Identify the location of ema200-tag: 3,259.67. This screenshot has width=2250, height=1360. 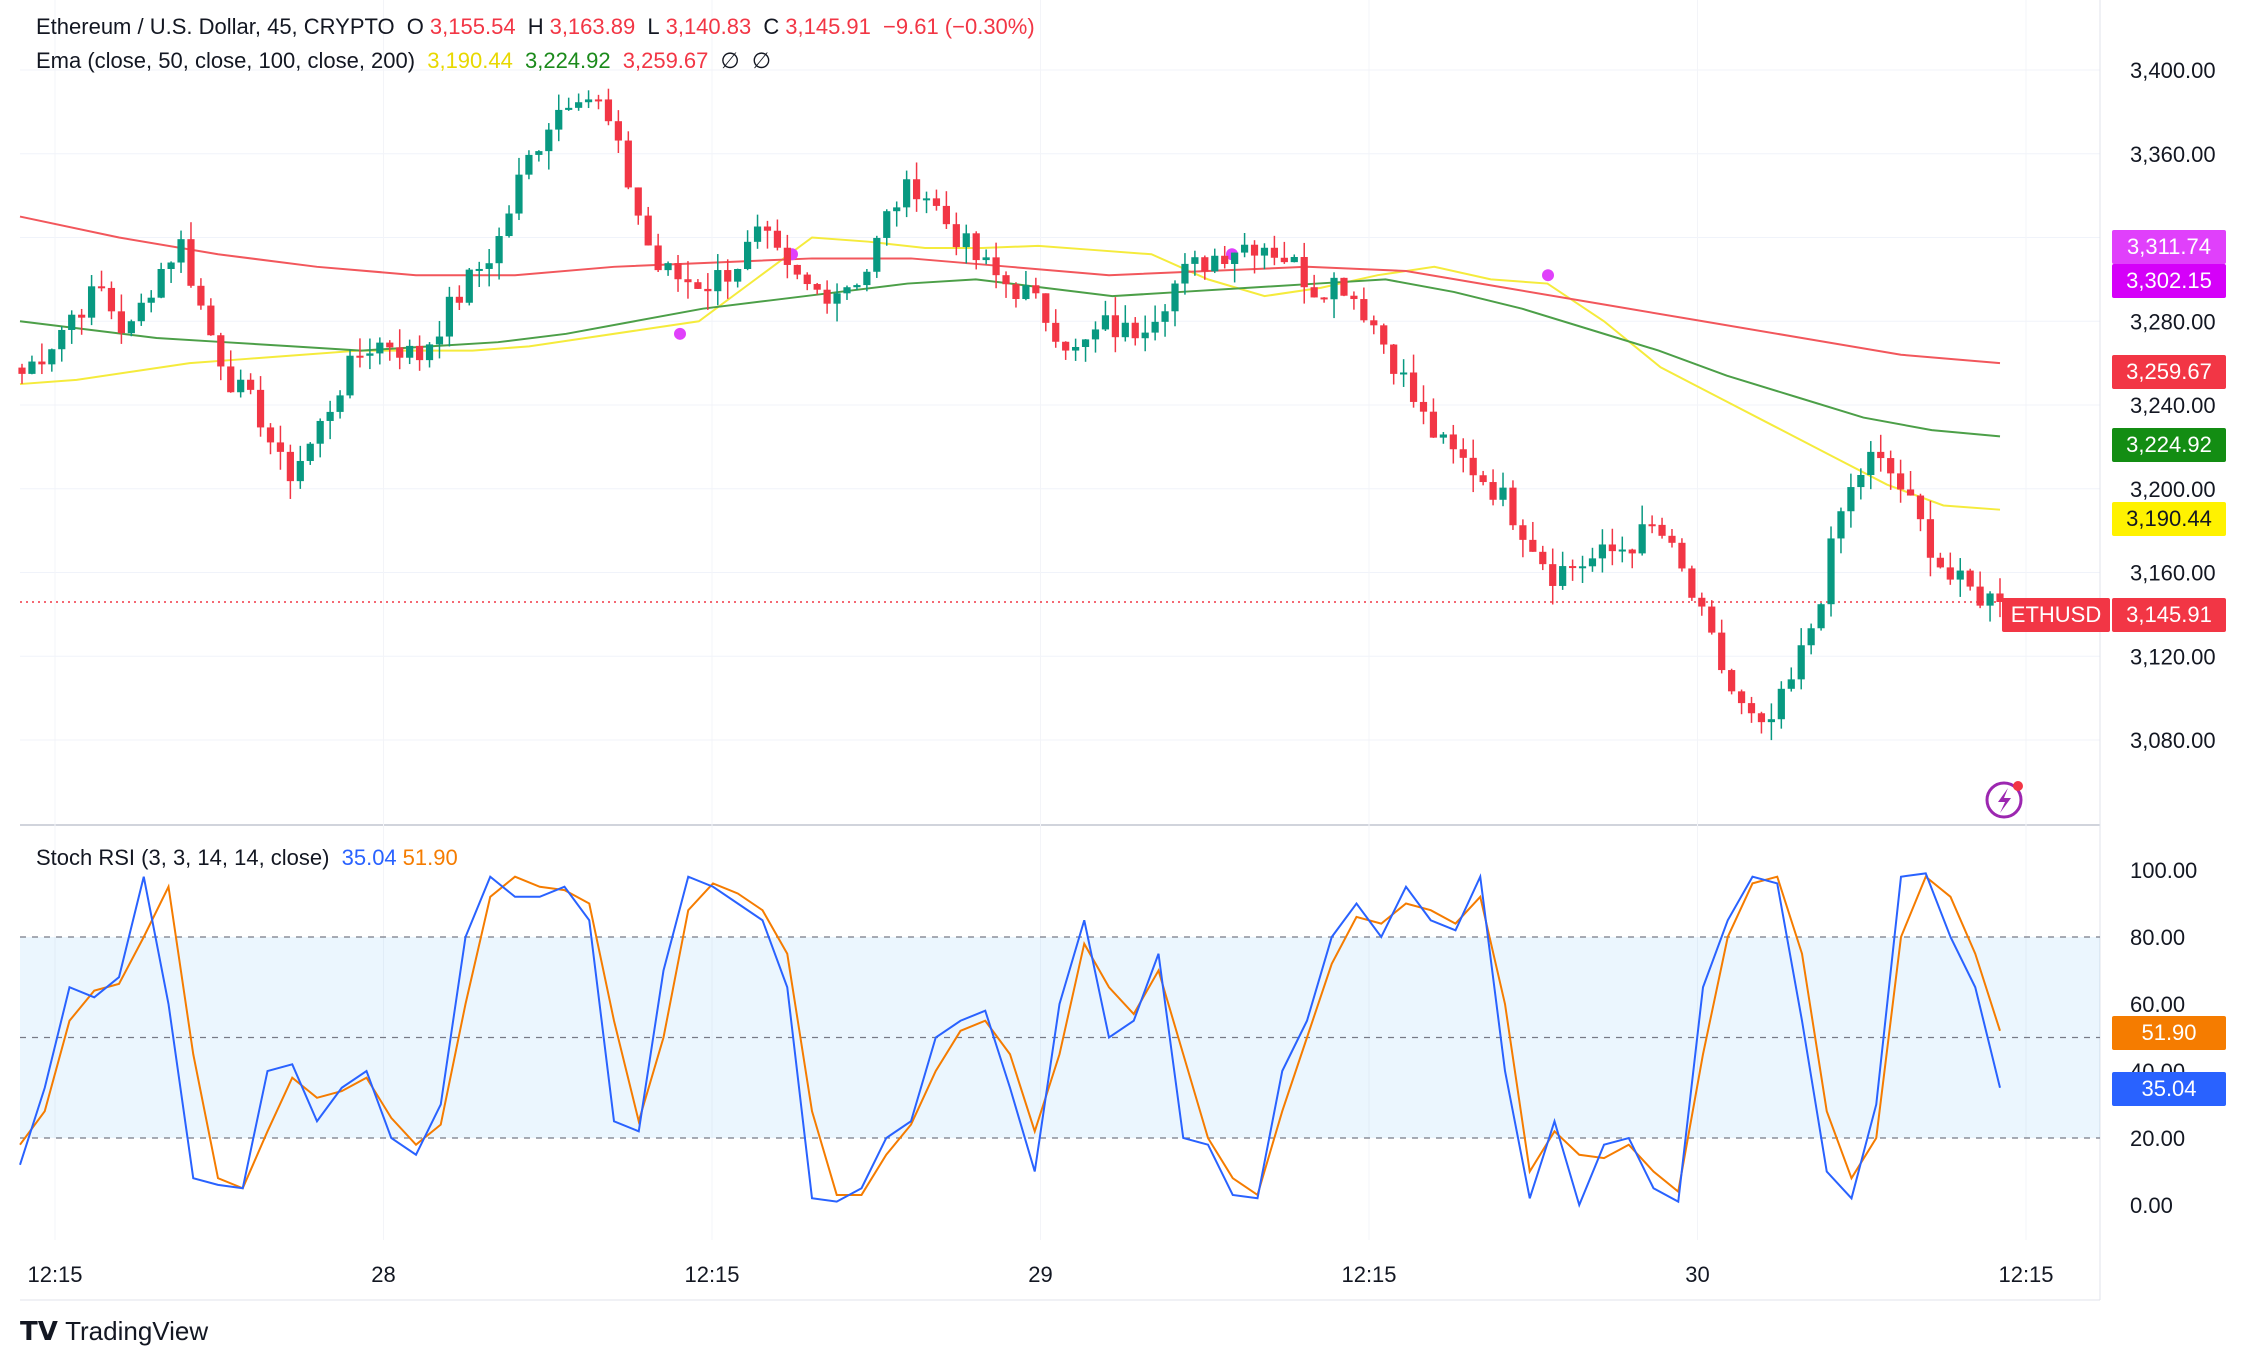
(2169, 372).